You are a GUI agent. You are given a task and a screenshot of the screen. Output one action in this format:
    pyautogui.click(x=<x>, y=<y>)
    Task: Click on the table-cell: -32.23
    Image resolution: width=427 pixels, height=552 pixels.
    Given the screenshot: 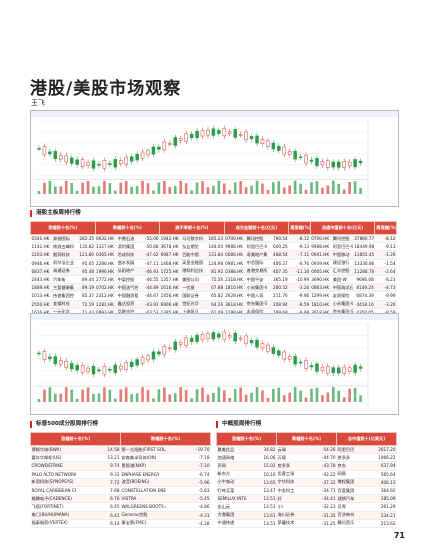 What is the action you would take?
    pyautogui.click(x=321, y=507)
    